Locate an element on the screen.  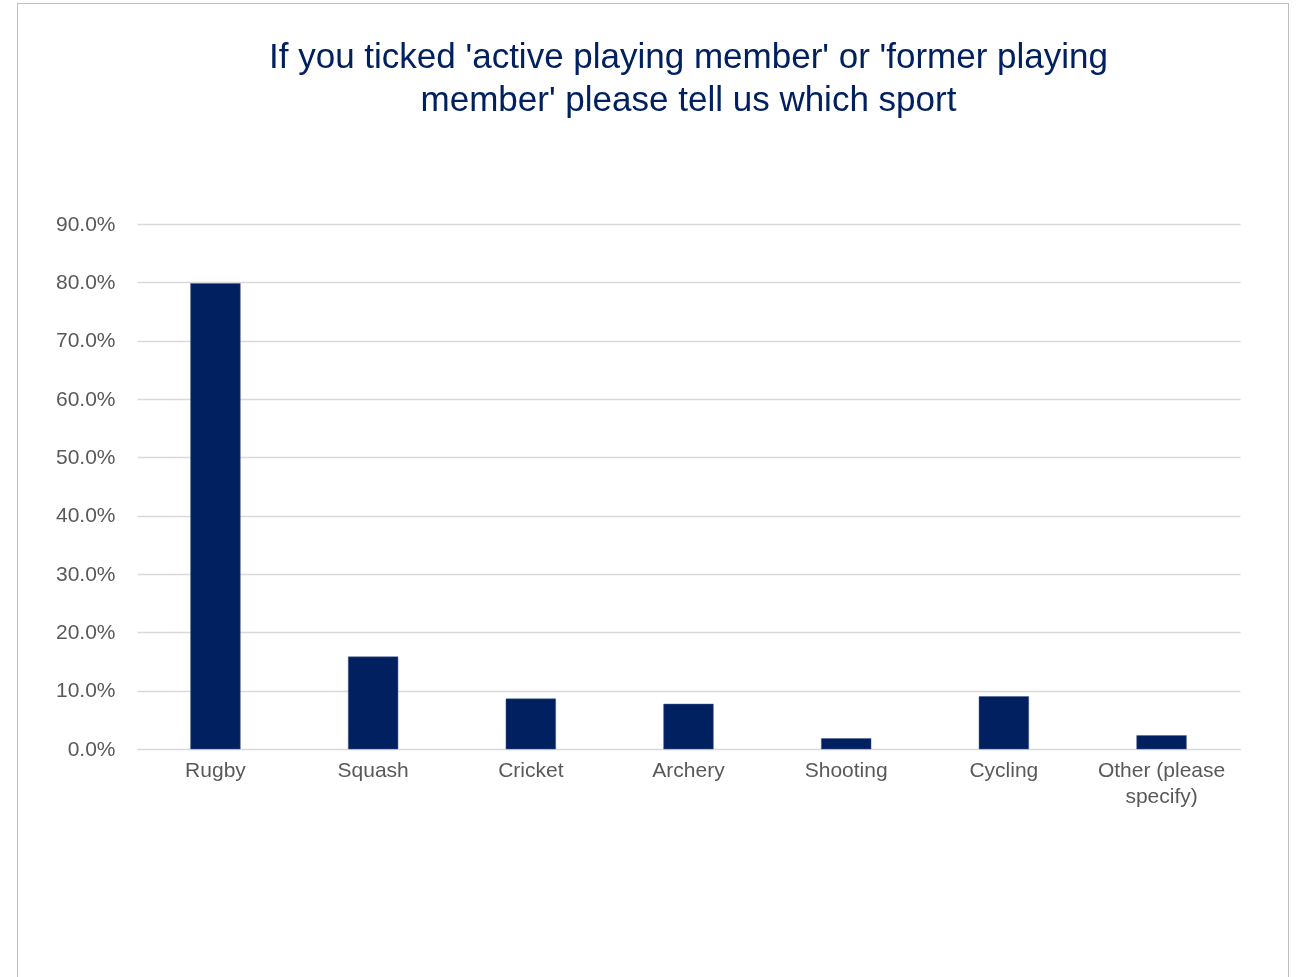
x-tick-label: Shooting is located at coordinates (846, 769).